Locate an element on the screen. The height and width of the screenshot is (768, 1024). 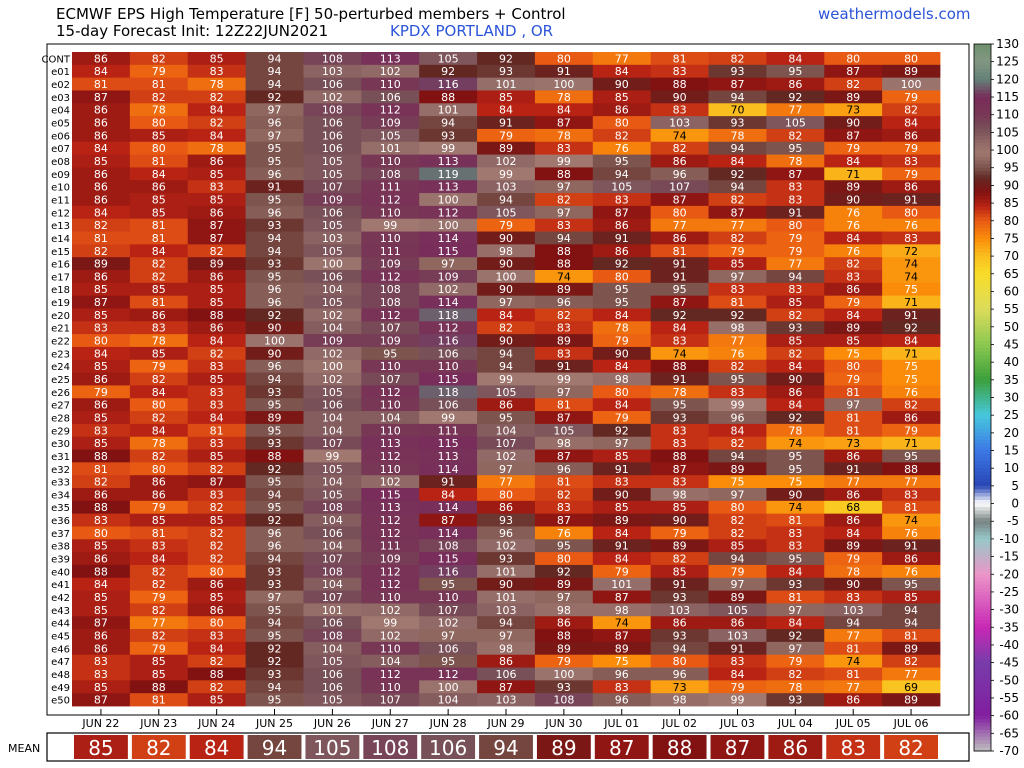
cell-value-label: 113 is located at coordinates (448, 187).